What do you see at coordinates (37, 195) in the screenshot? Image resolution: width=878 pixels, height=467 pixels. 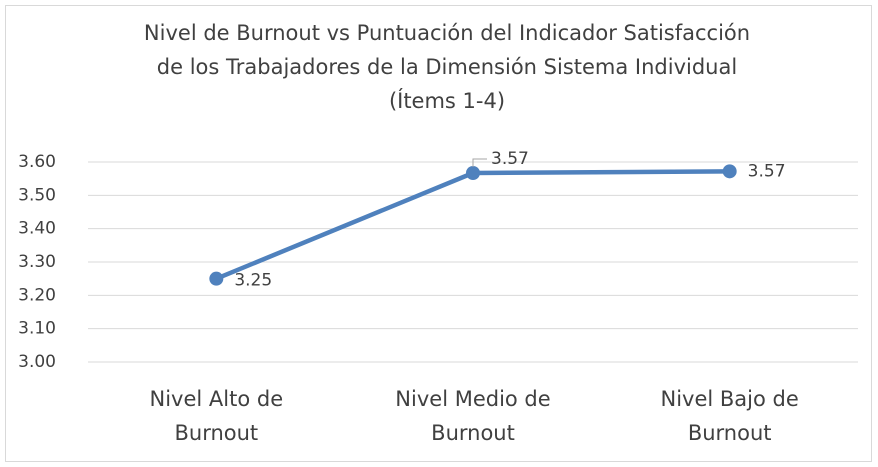 I see `y-tick-label: 3.50` at bounding box center [37, 195].